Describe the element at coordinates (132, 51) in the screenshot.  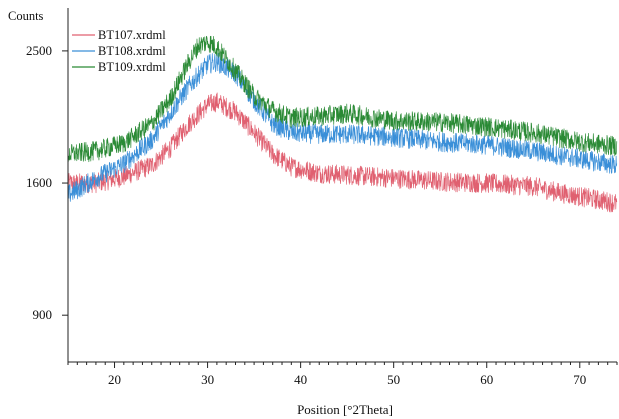
I see `legend-label: BT108.xrdml` at that location.